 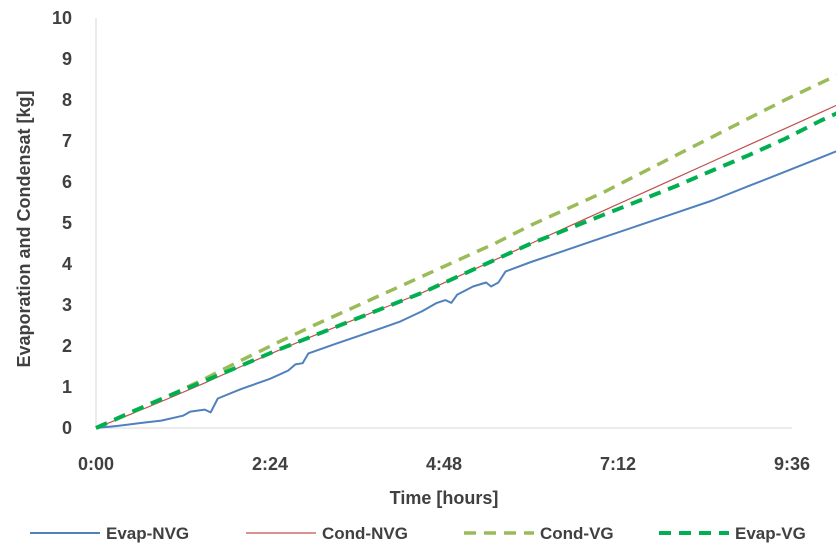 What do you see at coordinates (618, 464) in the screenshot?
I see `x-tick-label: 7:12` at bounding box center [618, 464].